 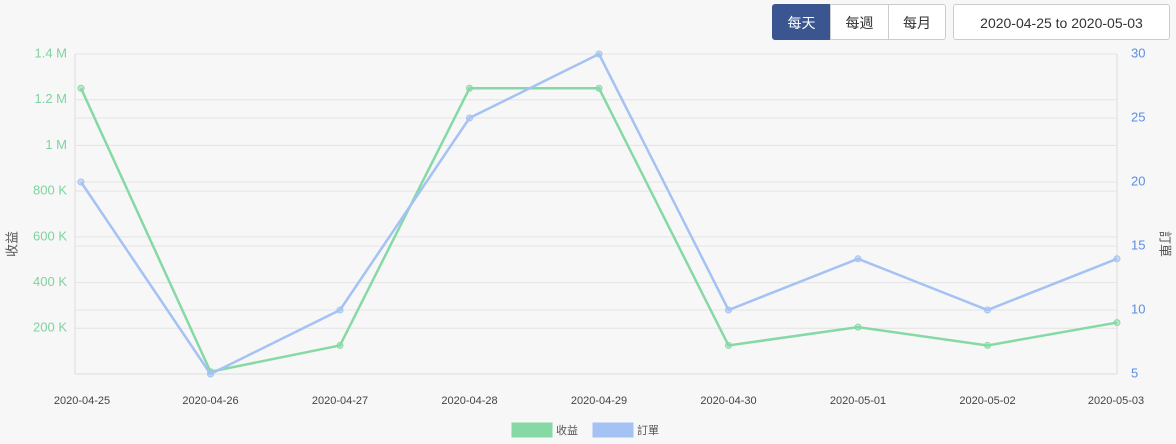 What do you see at coordinates (50, 98) in the screenshot?
I see `y-tick-label: 1.2 M` at bounding box center [50, 98].